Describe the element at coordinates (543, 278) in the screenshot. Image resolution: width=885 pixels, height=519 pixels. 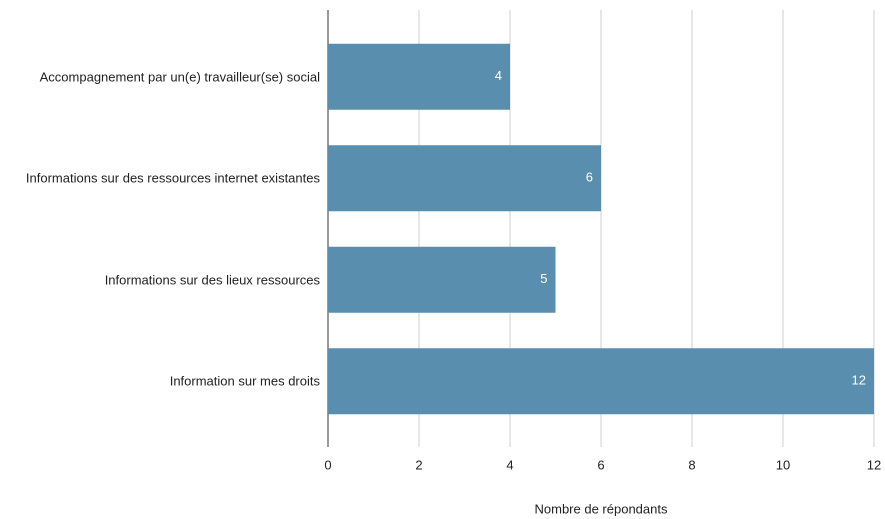
I see `data-label: 5` at that location.